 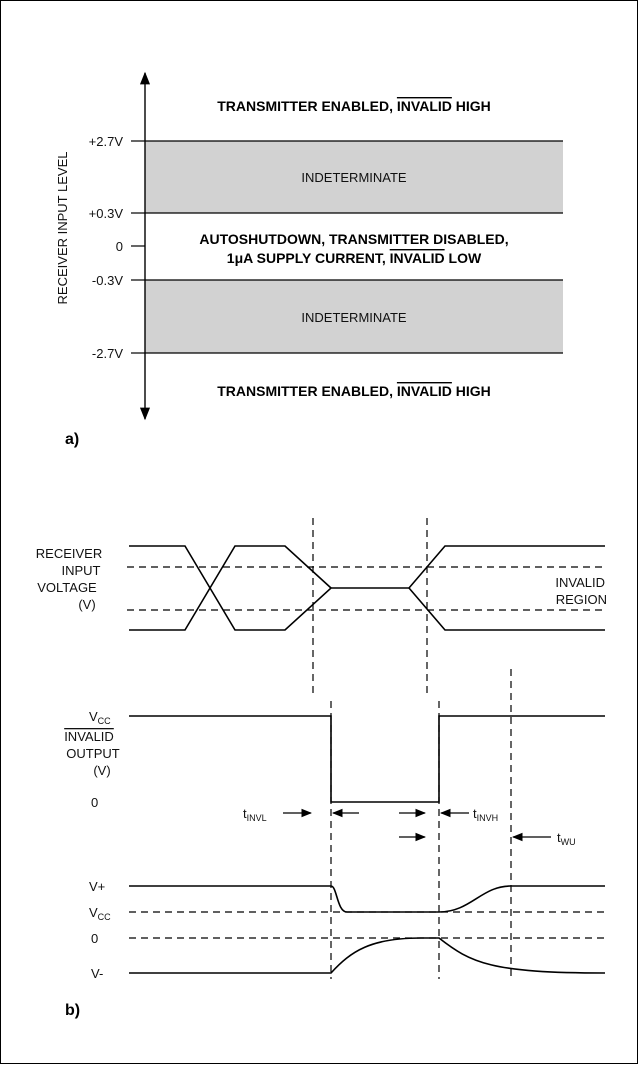 What do you see at coordinates (101, 770) in the screenshot?
I see `invalid-output-label-3: (V)` at bounding box center [101, 770].